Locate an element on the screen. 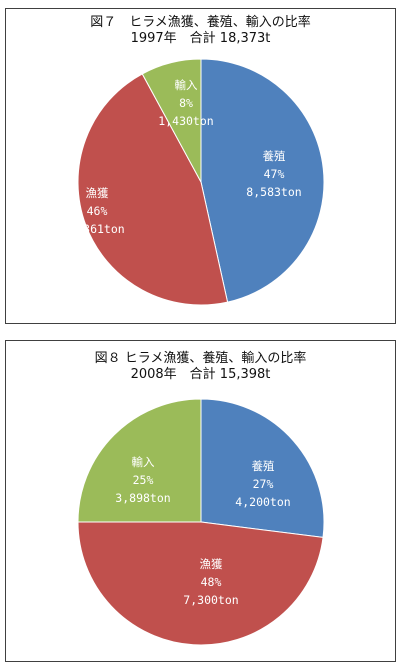 This screenshot has width=401, height=668. chart-title: 図７ ヒラメ漁獲、養殖、輸入の比率 is located at coordinates (200, 22).